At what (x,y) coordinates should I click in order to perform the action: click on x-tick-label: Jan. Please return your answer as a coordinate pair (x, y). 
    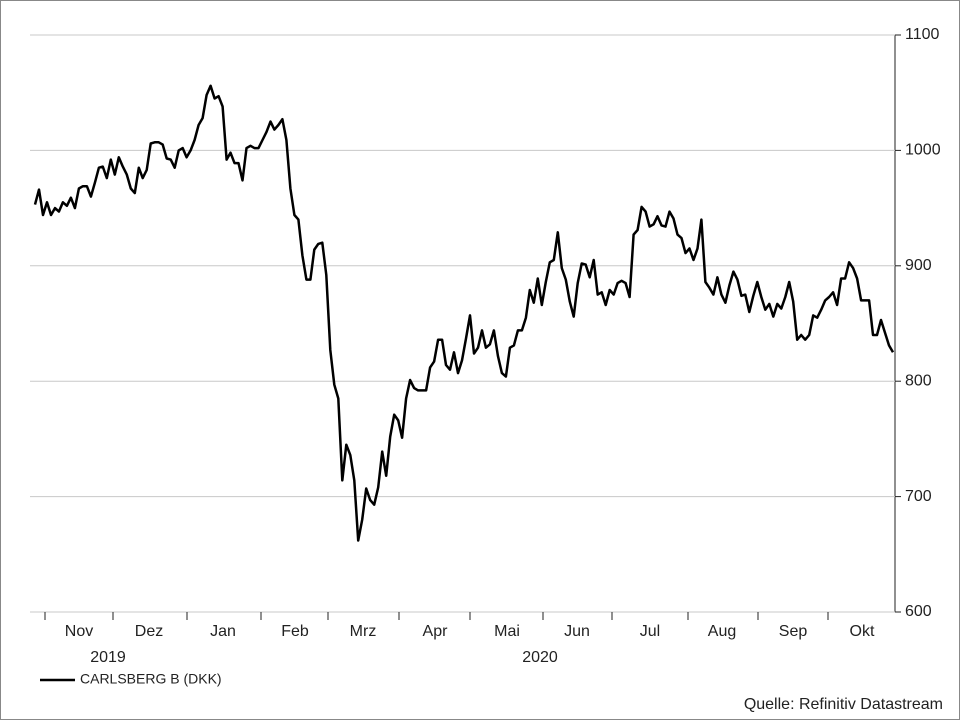
    Looking at the image, I should click on (223, 631).